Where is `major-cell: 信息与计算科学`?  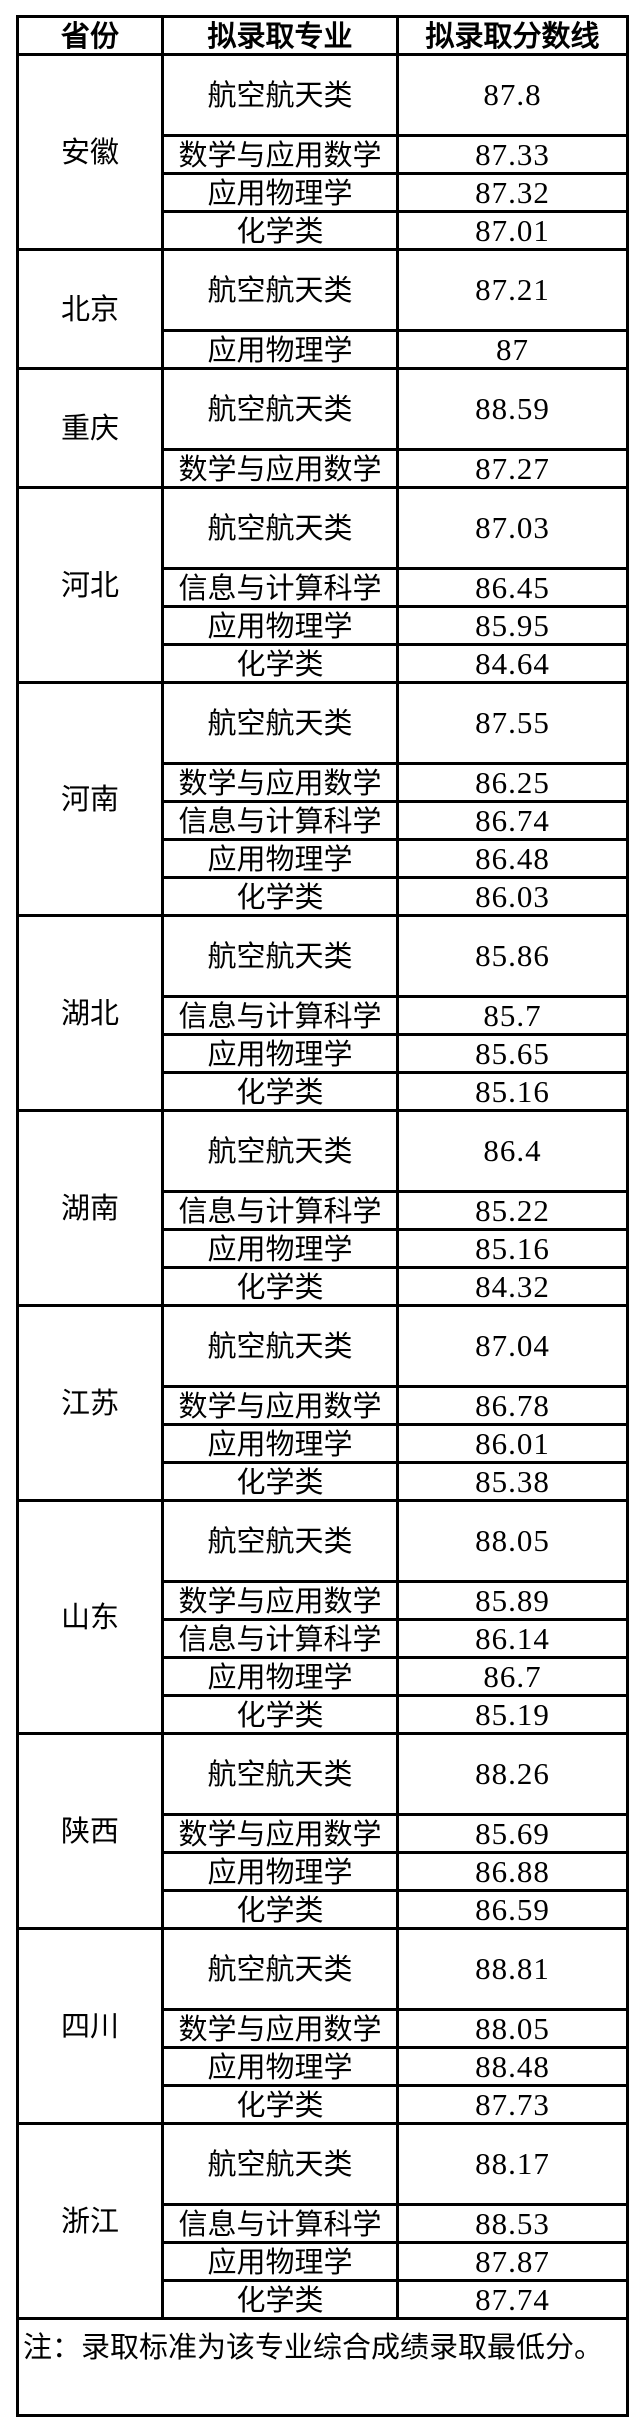 major-cell: 信息与计算科学 is located at coordinates (280, 1638).